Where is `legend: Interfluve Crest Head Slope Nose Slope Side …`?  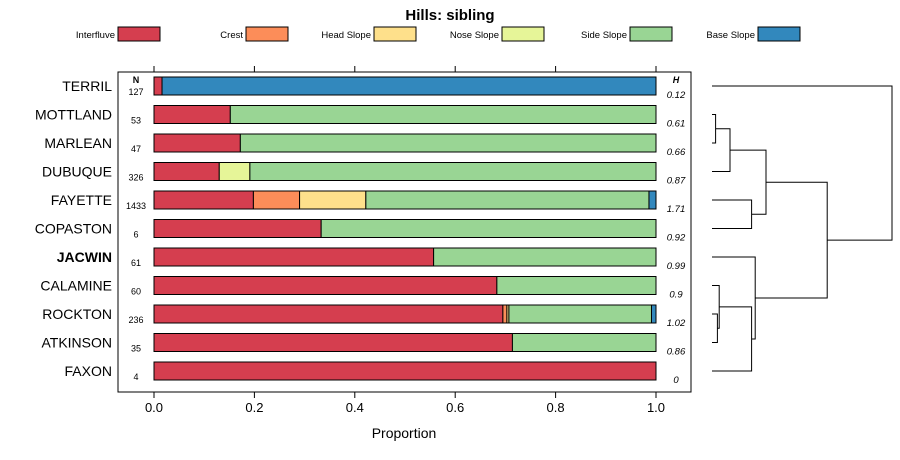
legend: Interfluve Crest Head Slope Nose Slope Side … is located at coordinates (438, 34).